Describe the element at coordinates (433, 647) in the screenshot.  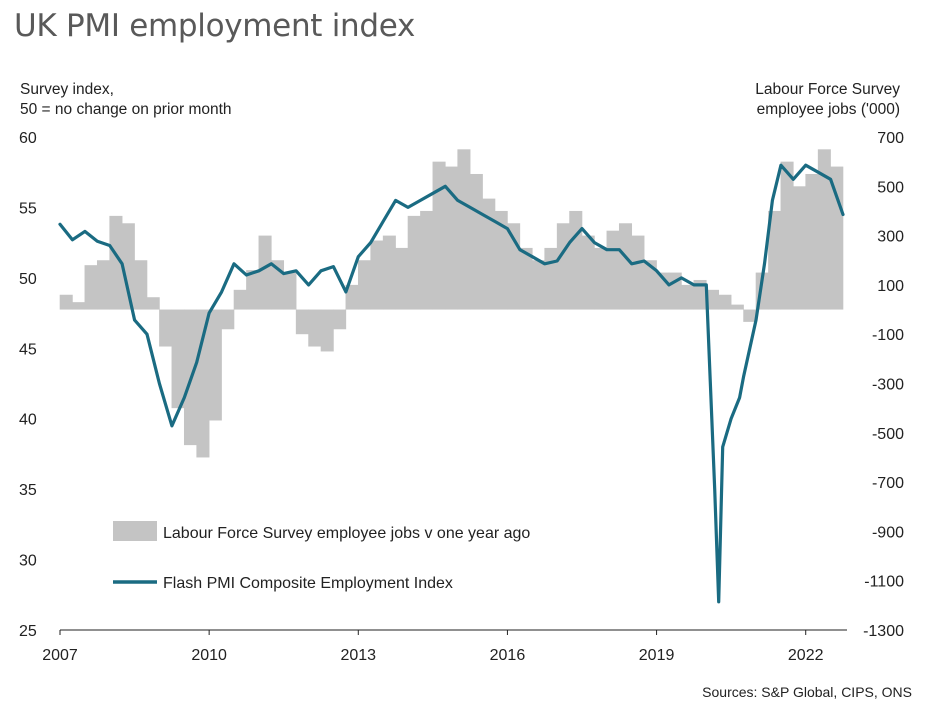
I see `x-axis: 2007 2010 2013 2016 2019 2022` at that location.